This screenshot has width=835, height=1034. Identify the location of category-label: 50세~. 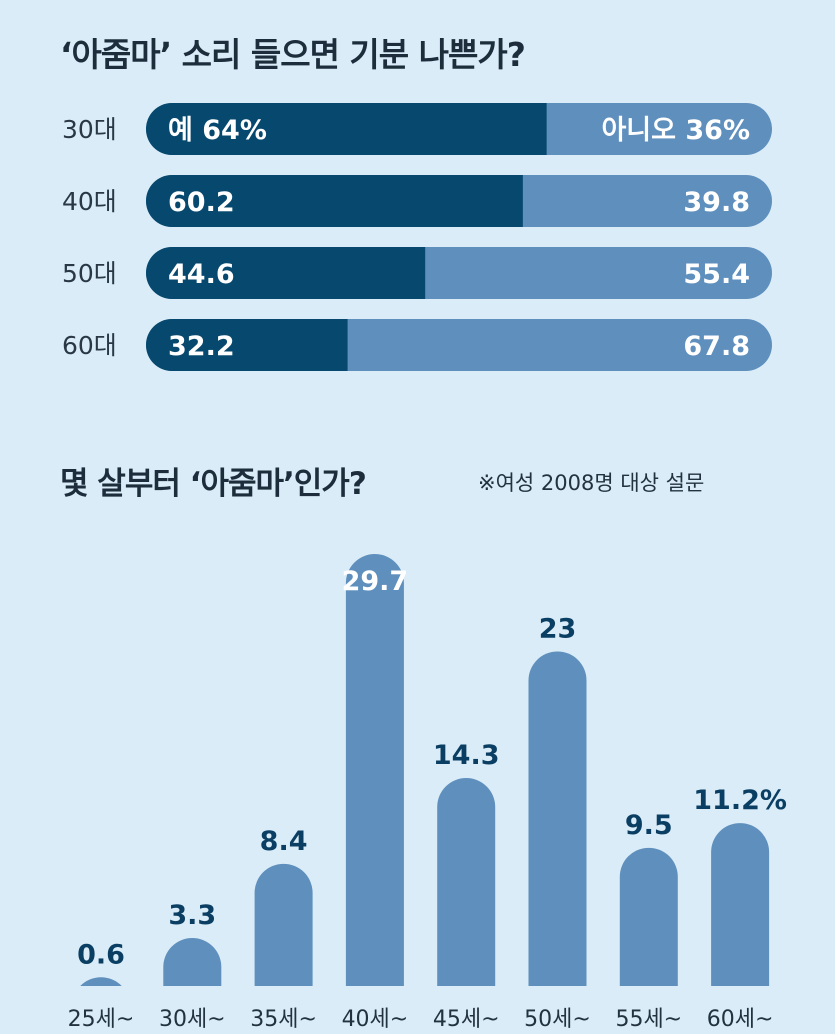
(557, 1019).